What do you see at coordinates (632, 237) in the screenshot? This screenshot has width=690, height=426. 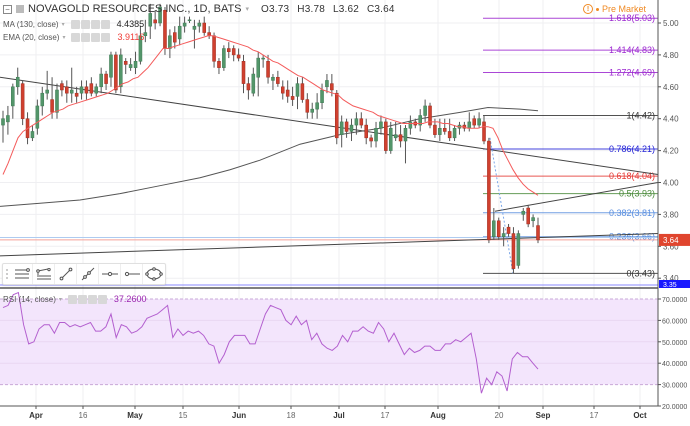 I see `fib-level-label: 0.236(3.66)` at bounding box center [632, 237].